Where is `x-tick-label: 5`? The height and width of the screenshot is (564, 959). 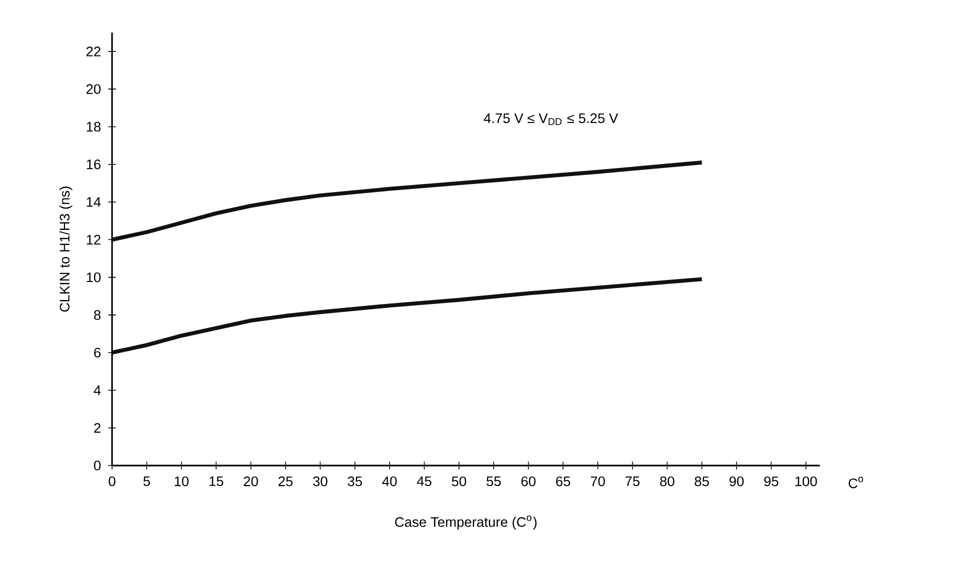 x-tick-label: 5 is located at coordinates (146, 481).